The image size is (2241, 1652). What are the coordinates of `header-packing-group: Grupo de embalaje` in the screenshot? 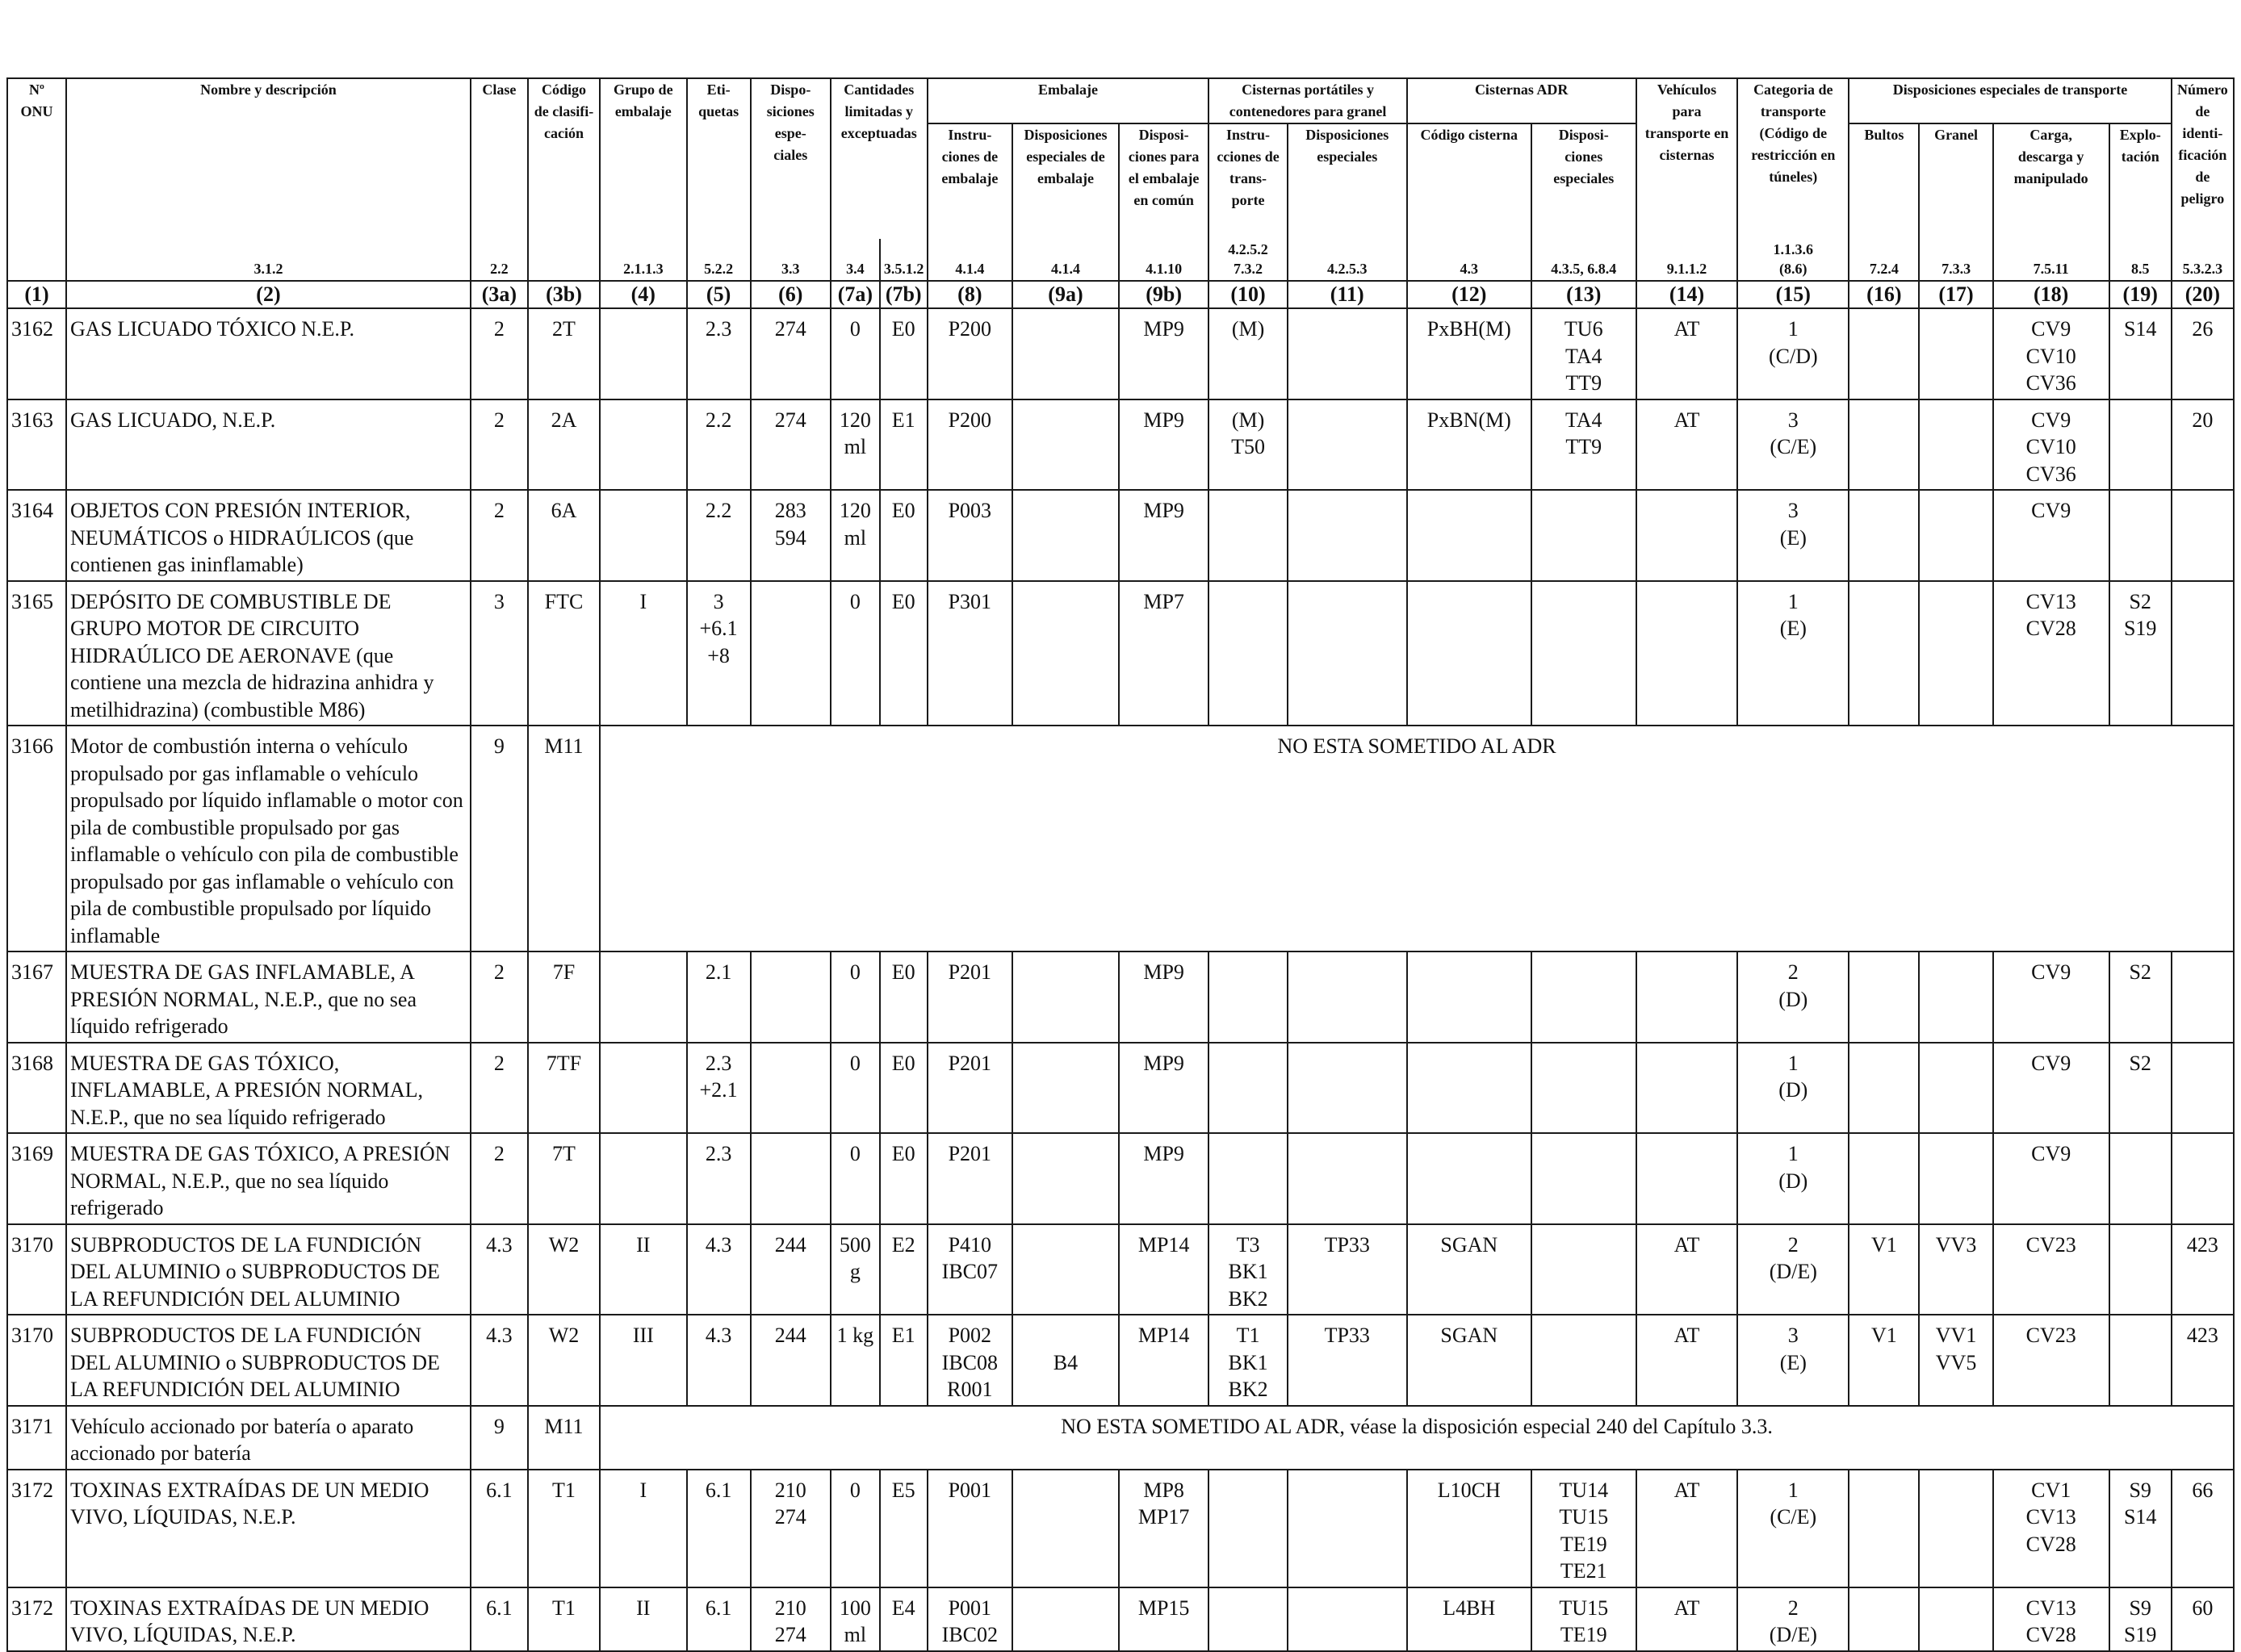 It's located at (643, 158).